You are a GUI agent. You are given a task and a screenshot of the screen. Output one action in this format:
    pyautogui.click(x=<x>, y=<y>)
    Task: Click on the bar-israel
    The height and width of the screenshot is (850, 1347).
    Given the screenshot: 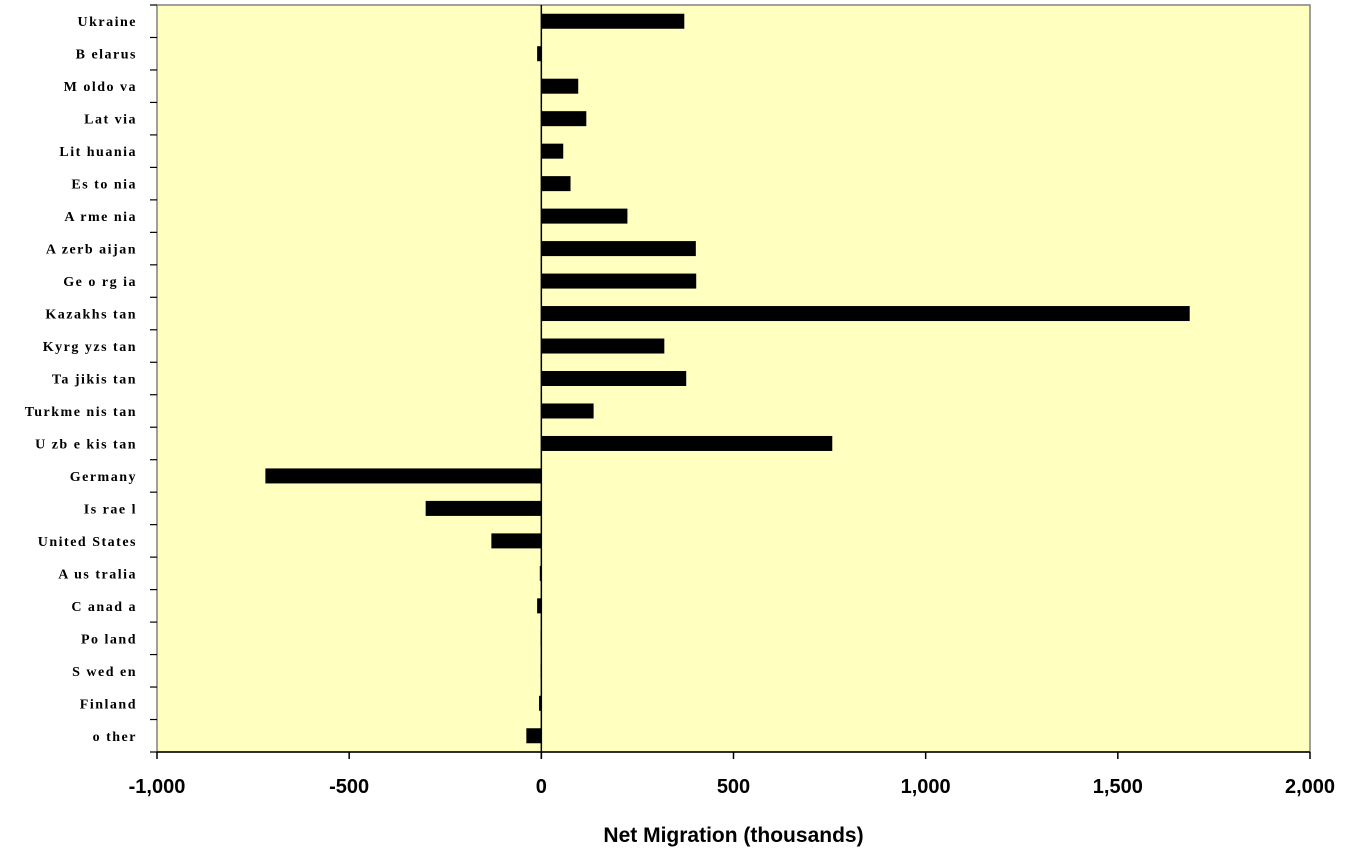 What is the action you would take?
    pyautogui.click(x=483, y=508)
    